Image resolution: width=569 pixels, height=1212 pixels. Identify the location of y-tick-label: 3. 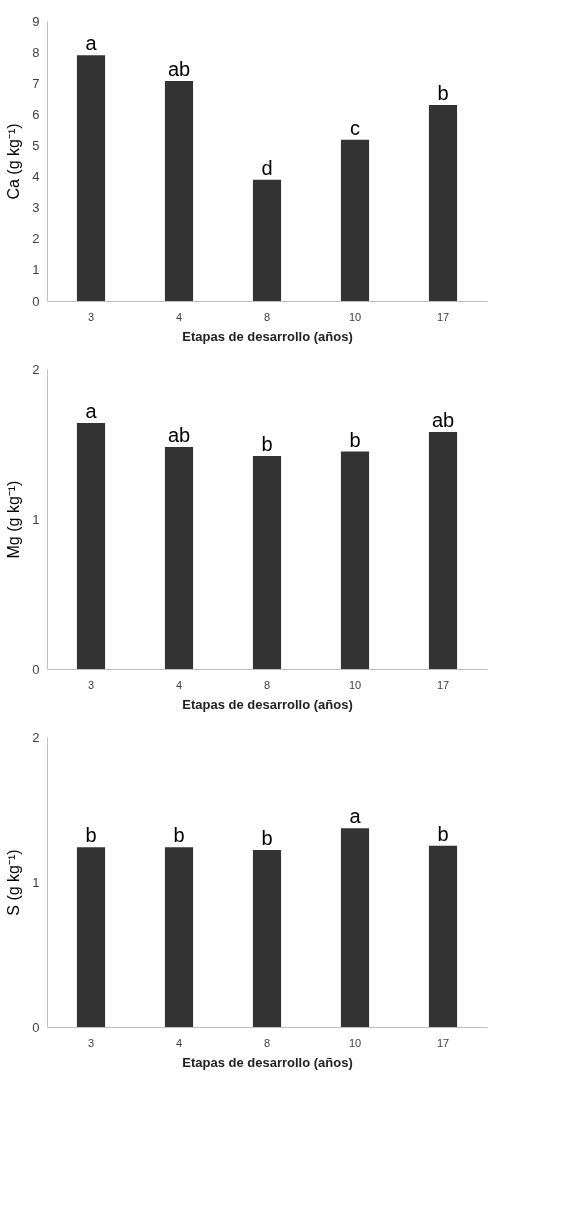
(36, 208).